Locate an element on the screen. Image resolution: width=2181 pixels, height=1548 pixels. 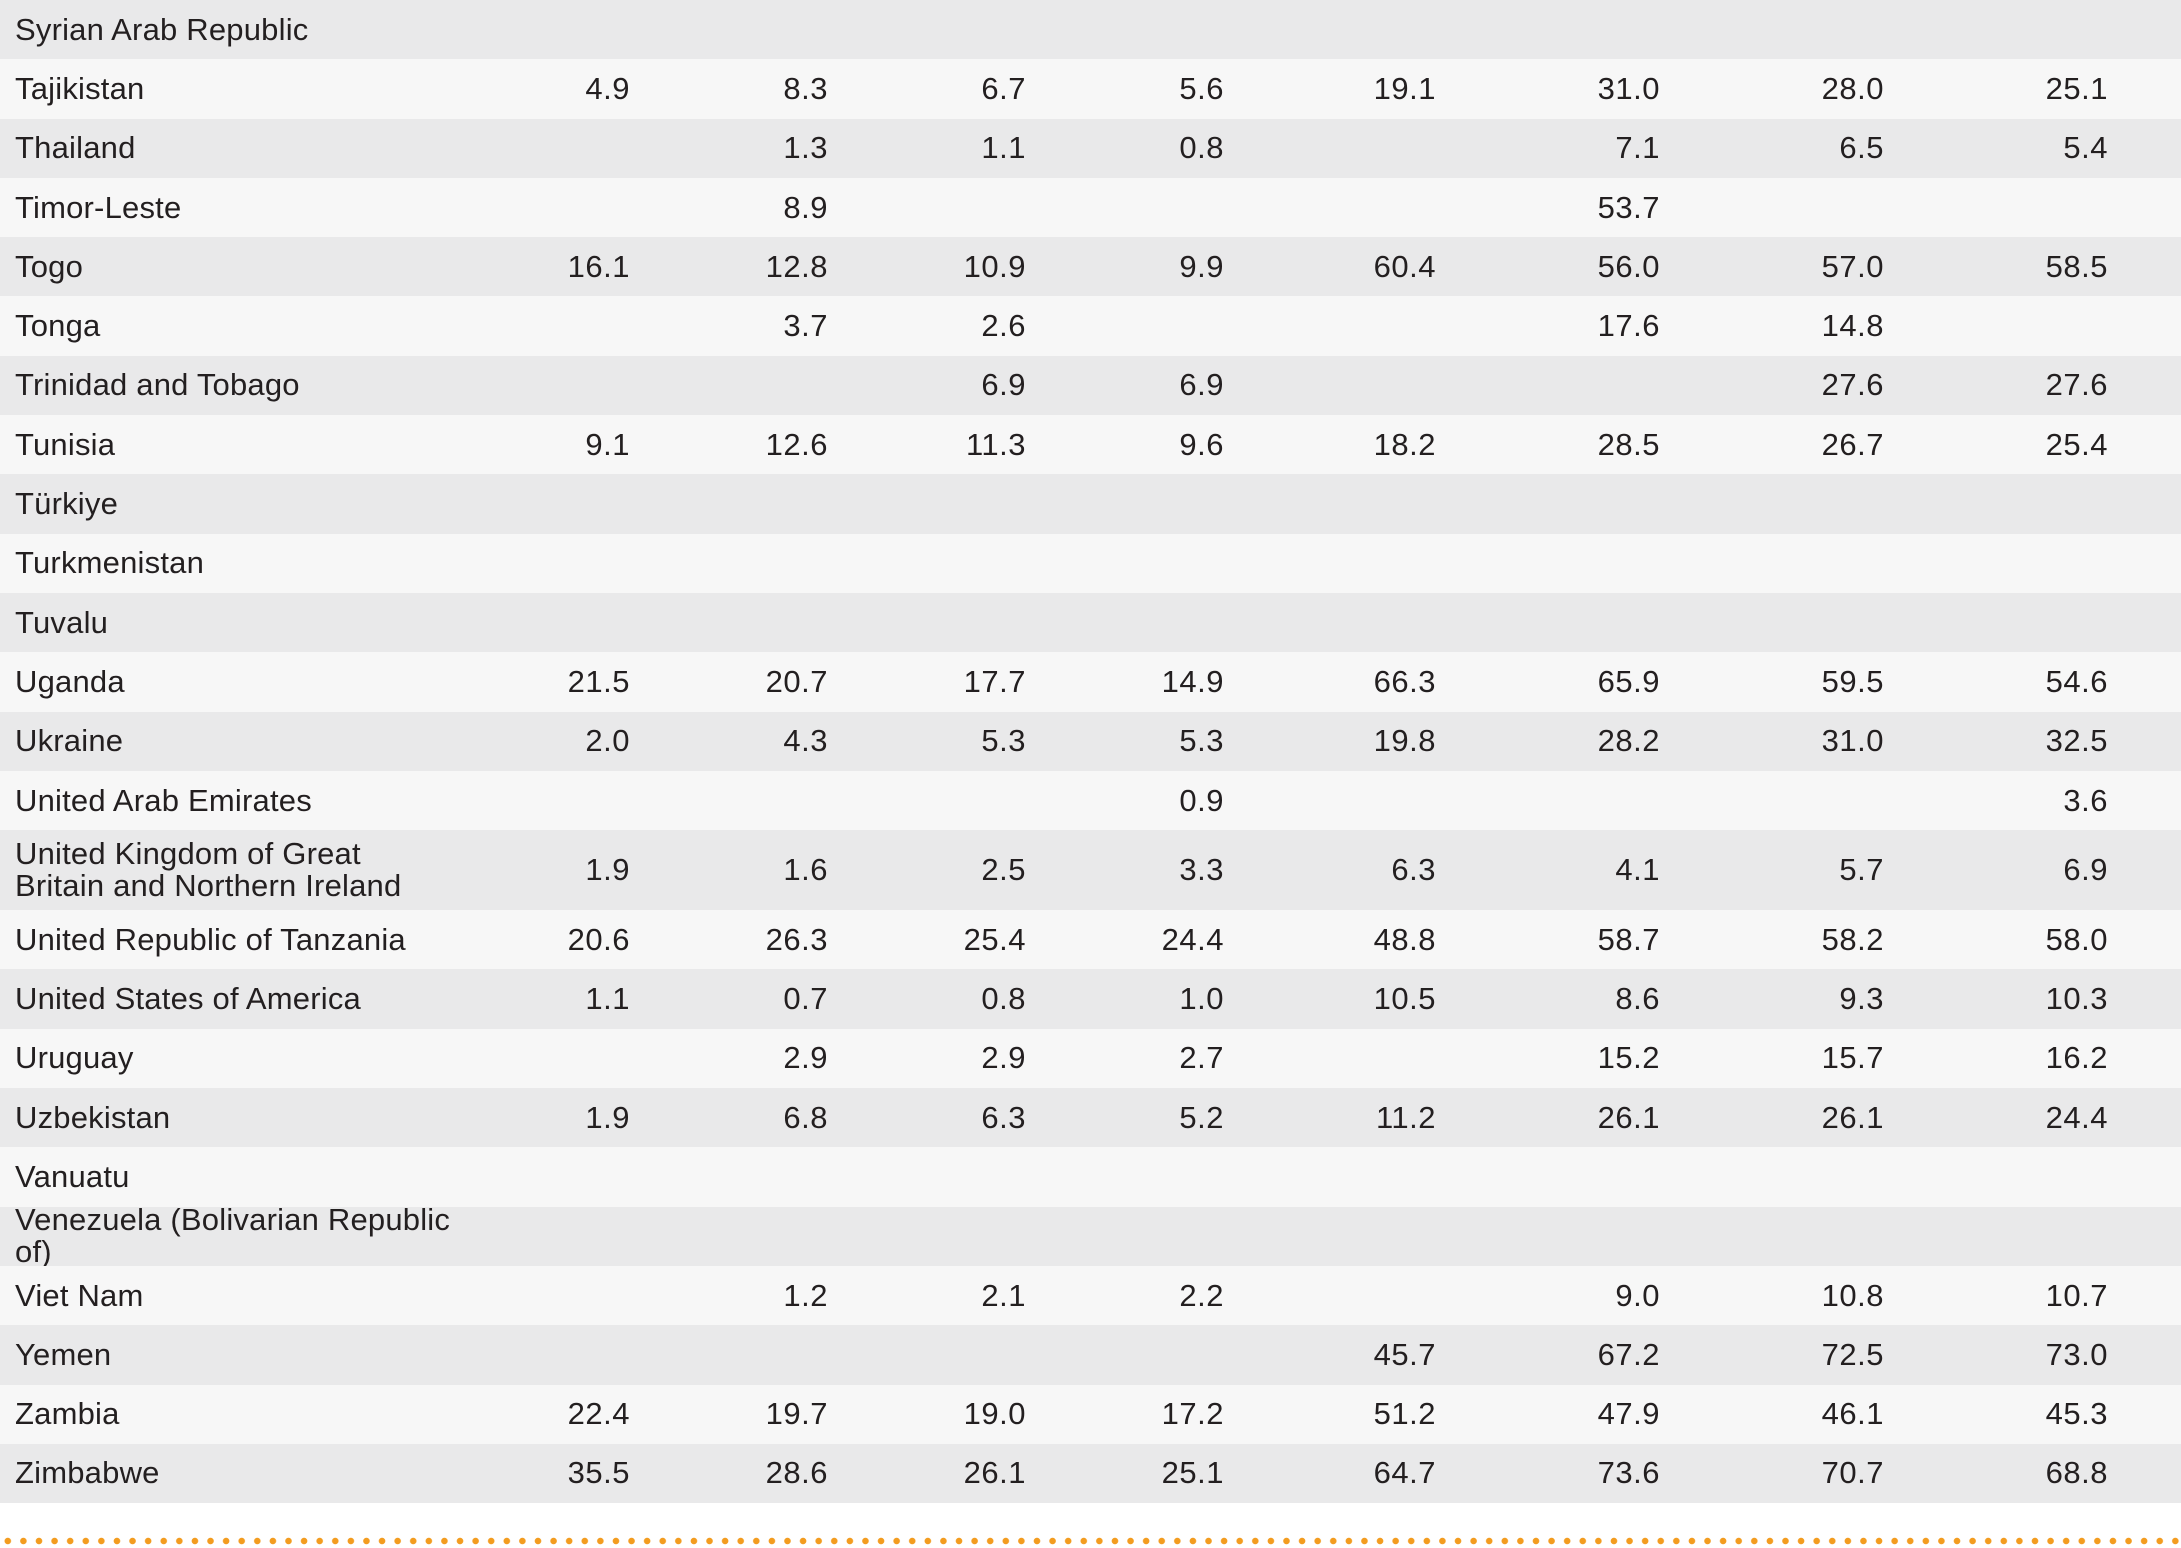
country-name-cell: Uganda is located at coordinates (70, 681).